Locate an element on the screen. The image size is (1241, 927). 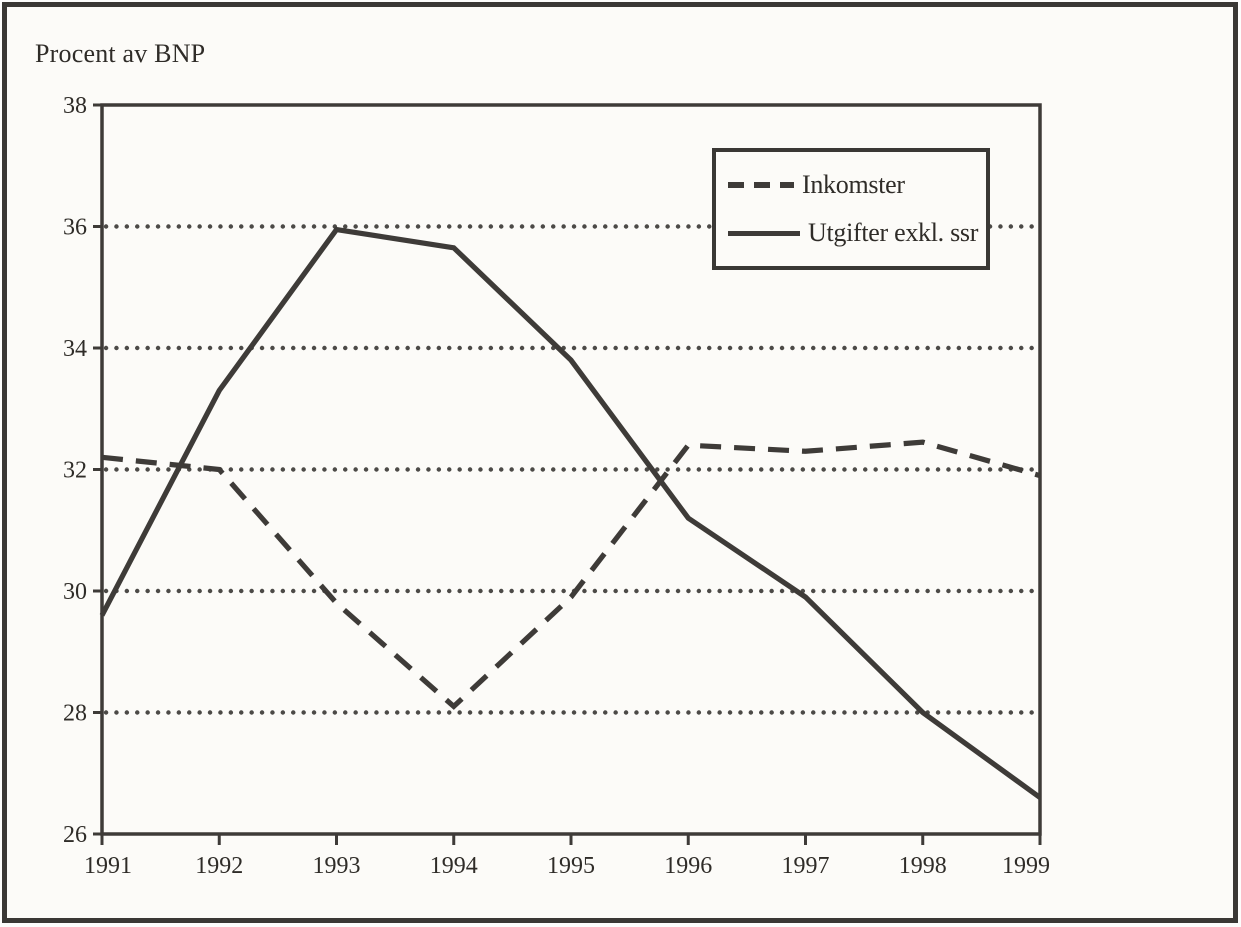
legend-item-utgifter: Utgifter exkl. ssr is located at coordinates (857, 233).